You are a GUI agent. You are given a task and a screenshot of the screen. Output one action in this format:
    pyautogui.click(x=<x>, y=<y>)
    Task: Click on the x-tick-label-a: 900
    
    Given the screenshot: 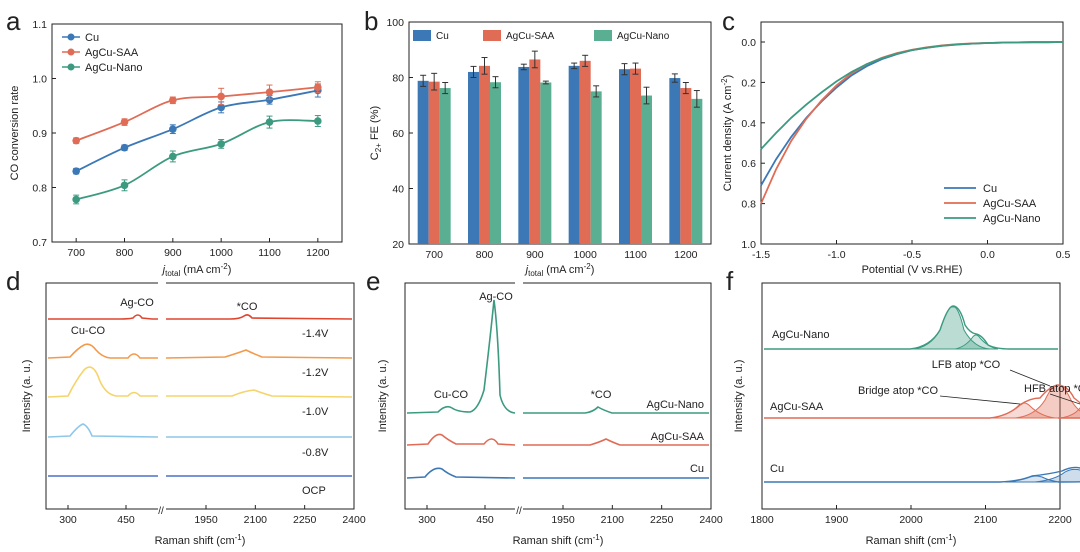 What is the action you would take?
    pyautogui.click(x=173, y=253)
    